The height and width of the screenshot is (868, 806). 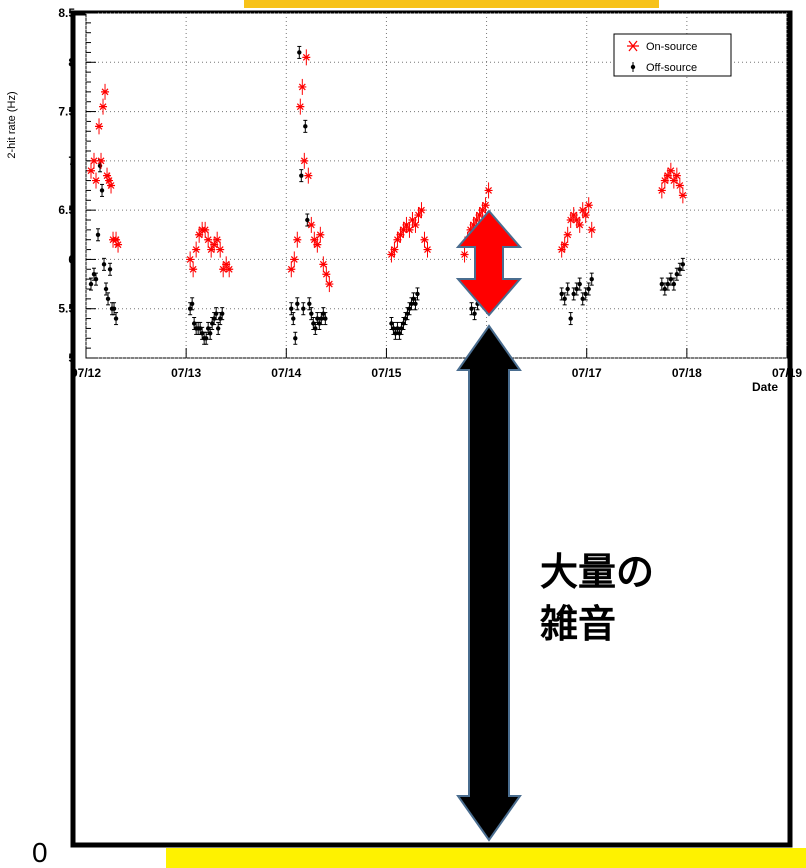 What do you see at coordinates (71, 259) in the screenshot?
I see `y-tick-label: 6` at bounding box center [71, 259].